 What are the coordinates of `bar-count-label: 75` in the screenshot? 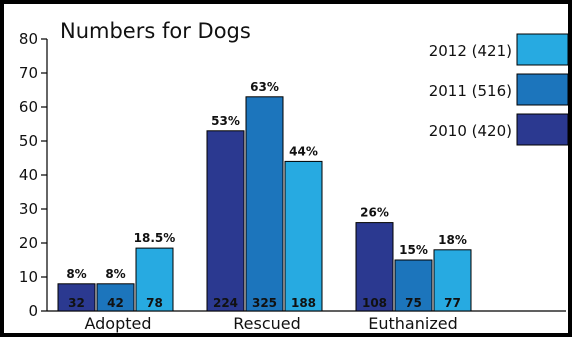 It's located at (413, 303).